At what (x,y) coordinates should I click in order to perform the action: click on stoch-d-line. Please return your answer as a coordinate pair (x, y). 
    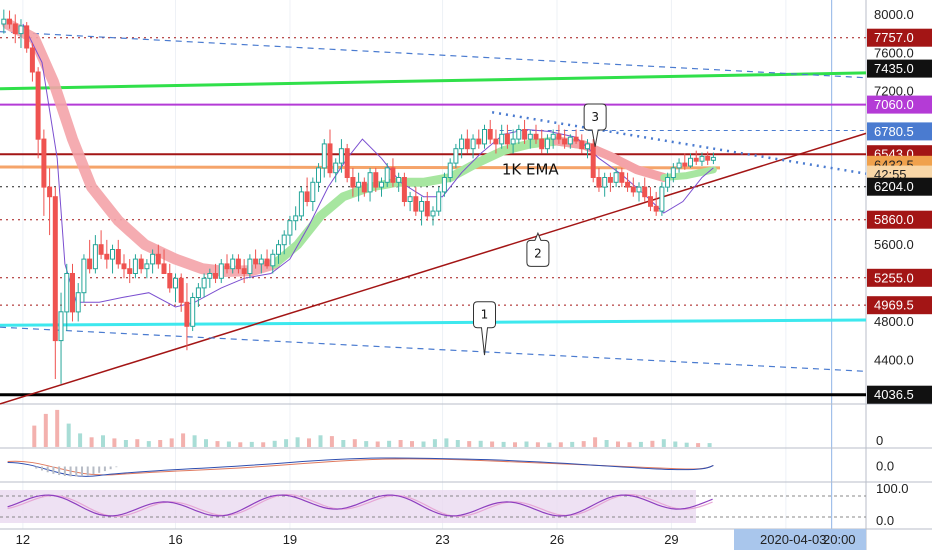
    Looking at the image, I should click on (360, 505).